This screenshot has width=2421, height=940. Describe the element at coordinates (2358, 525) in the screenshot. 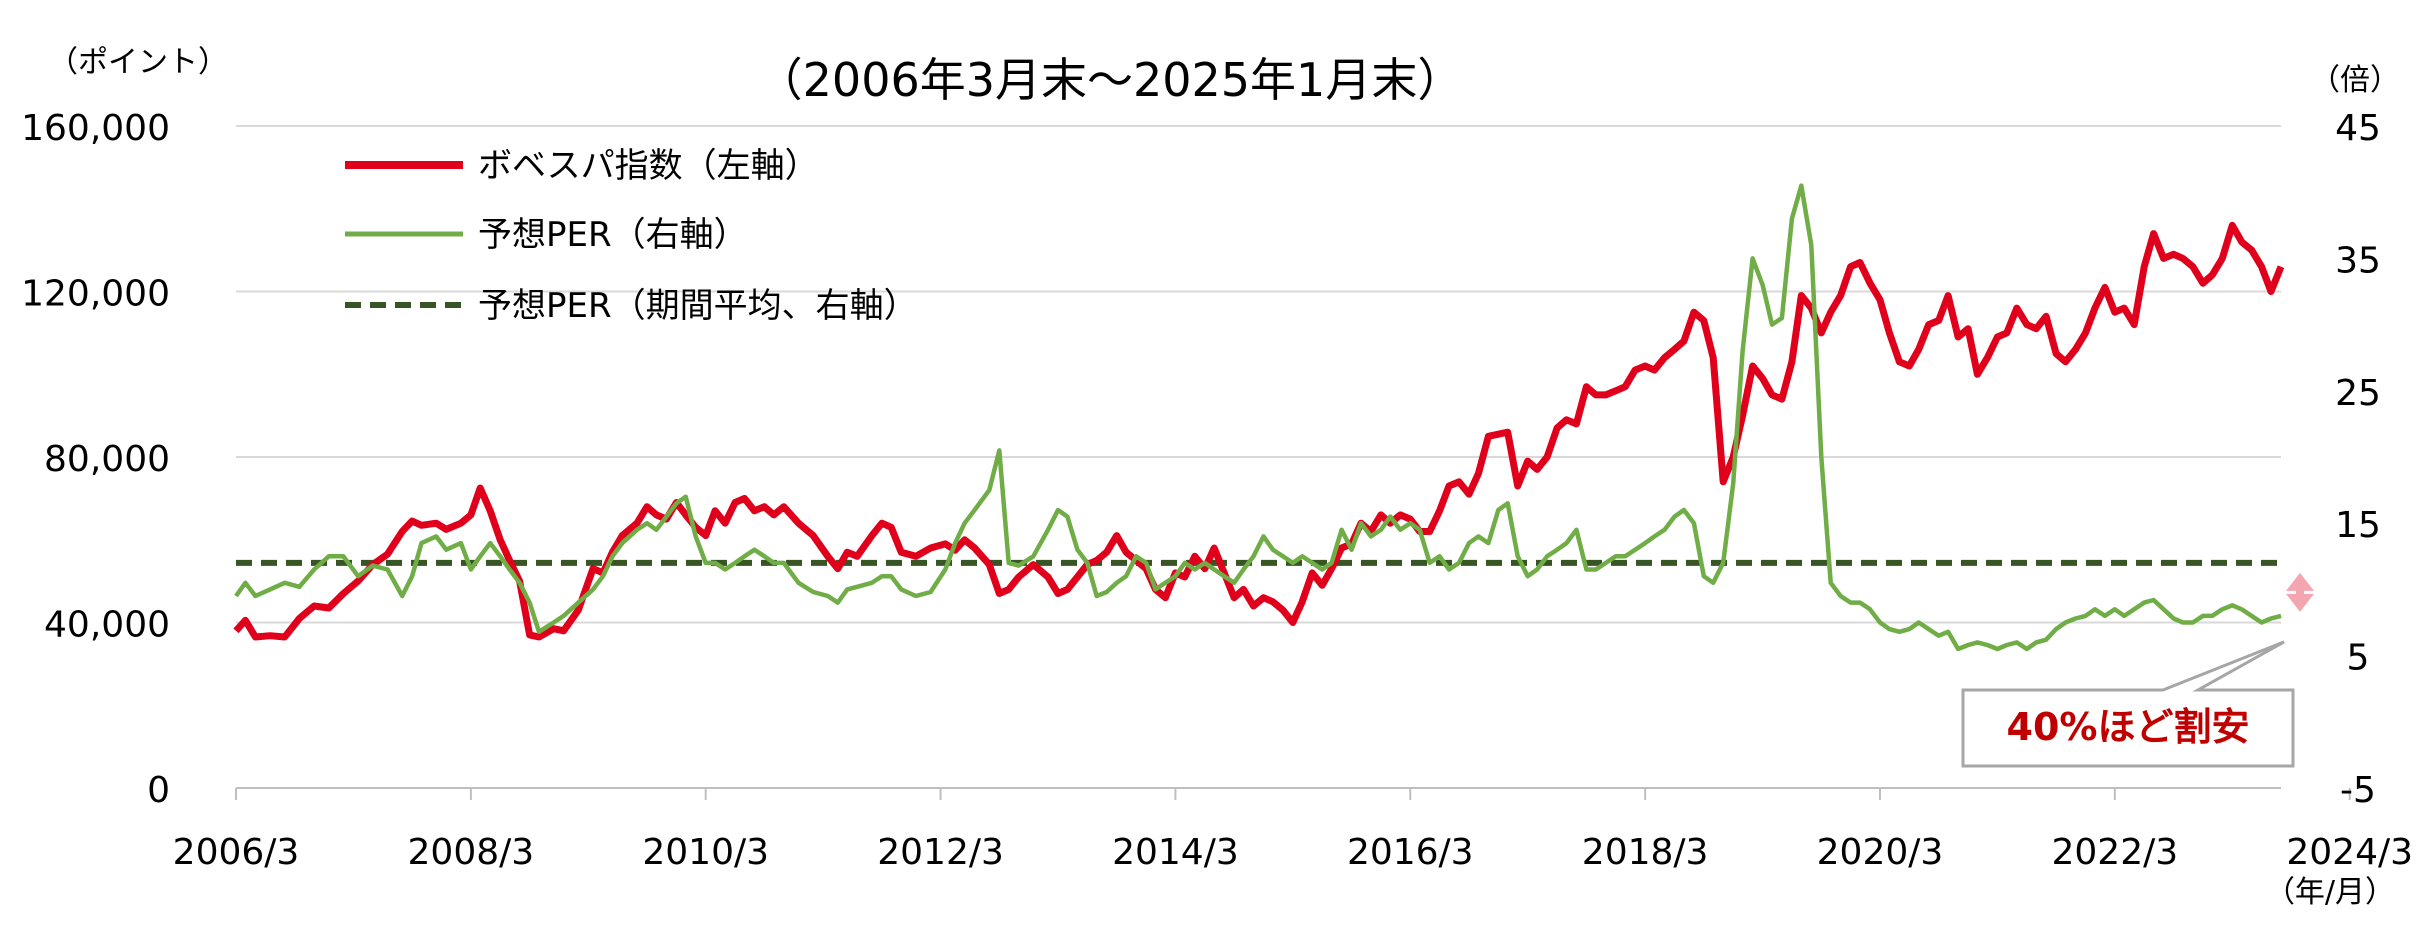

I see `y-right-tick-label: 15` at that location.